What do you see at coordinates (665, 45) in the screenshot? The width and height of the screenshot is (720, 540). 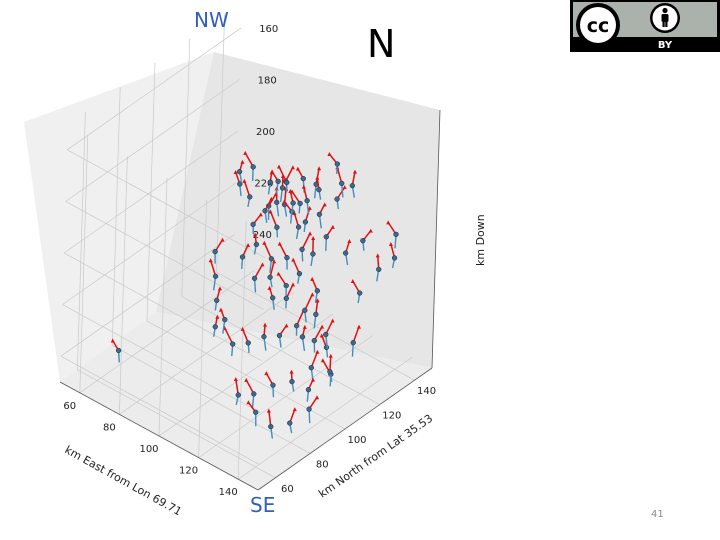 I see `by-text: BY` at bounding box center [665, 45].